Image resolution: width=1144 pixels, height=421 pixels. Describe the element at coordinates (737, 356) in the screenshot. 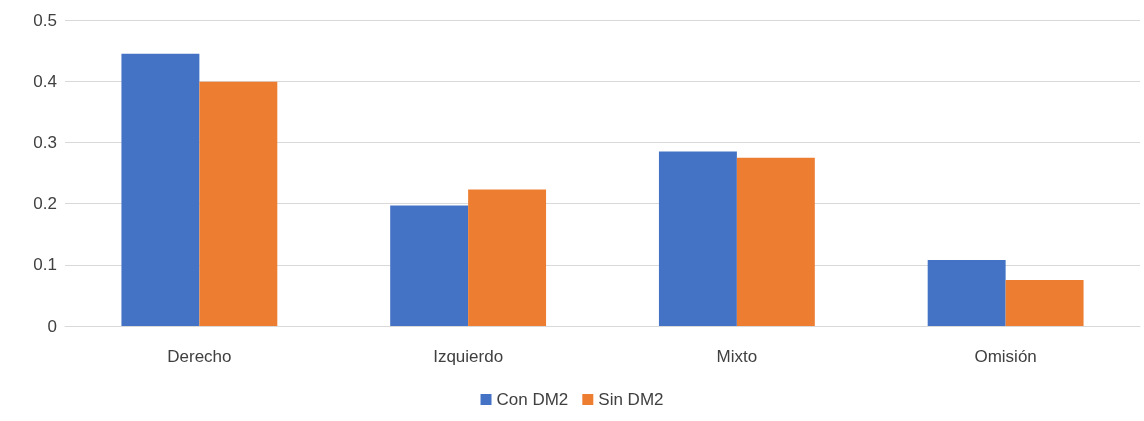

I see `x-tick-label: Mixto` at that location.